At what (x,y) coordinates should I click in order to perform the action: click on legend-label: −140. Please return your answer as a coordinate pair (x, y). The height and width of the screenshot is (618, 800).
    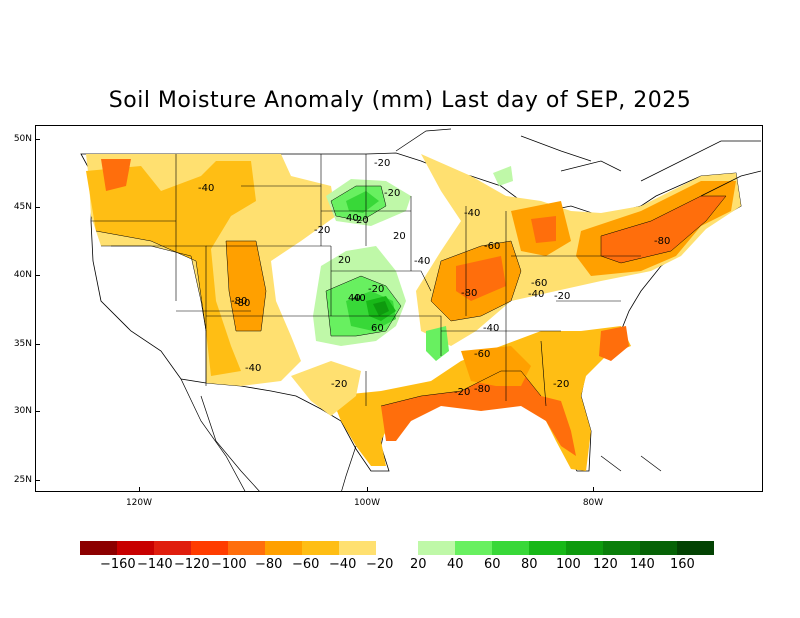
    Looking at the image, I should click on (155, 564).